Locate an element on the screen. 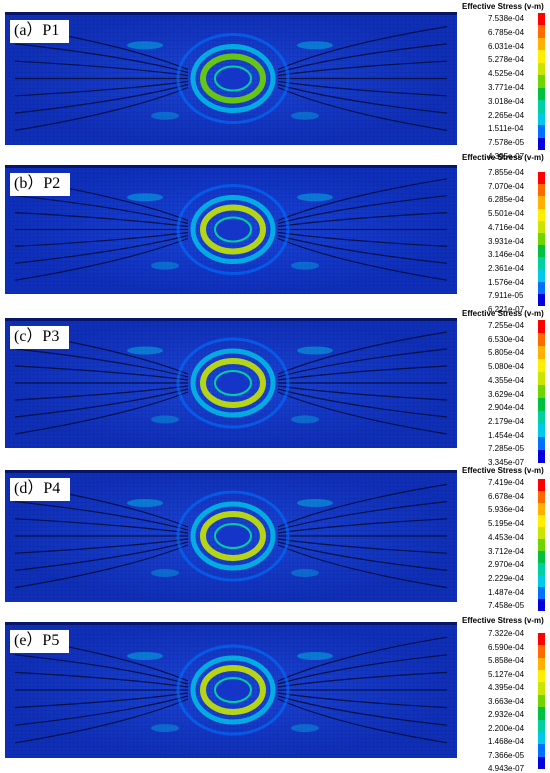  legend-tick-label: 3.663e-04 is located at coordinates (506, 701).